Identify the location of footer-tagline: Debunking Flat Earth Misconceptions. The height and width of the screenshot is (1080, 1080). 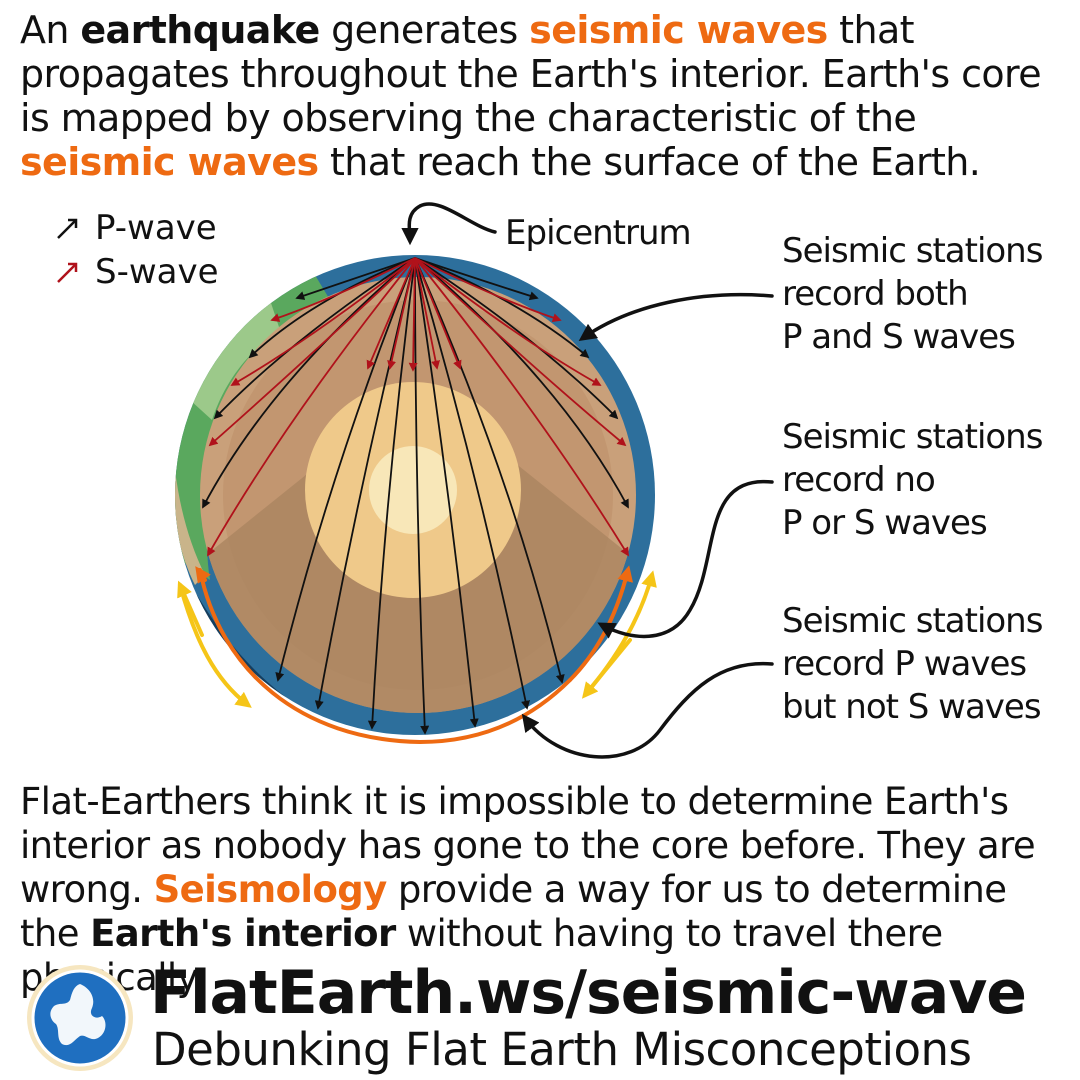
(562, 1049).